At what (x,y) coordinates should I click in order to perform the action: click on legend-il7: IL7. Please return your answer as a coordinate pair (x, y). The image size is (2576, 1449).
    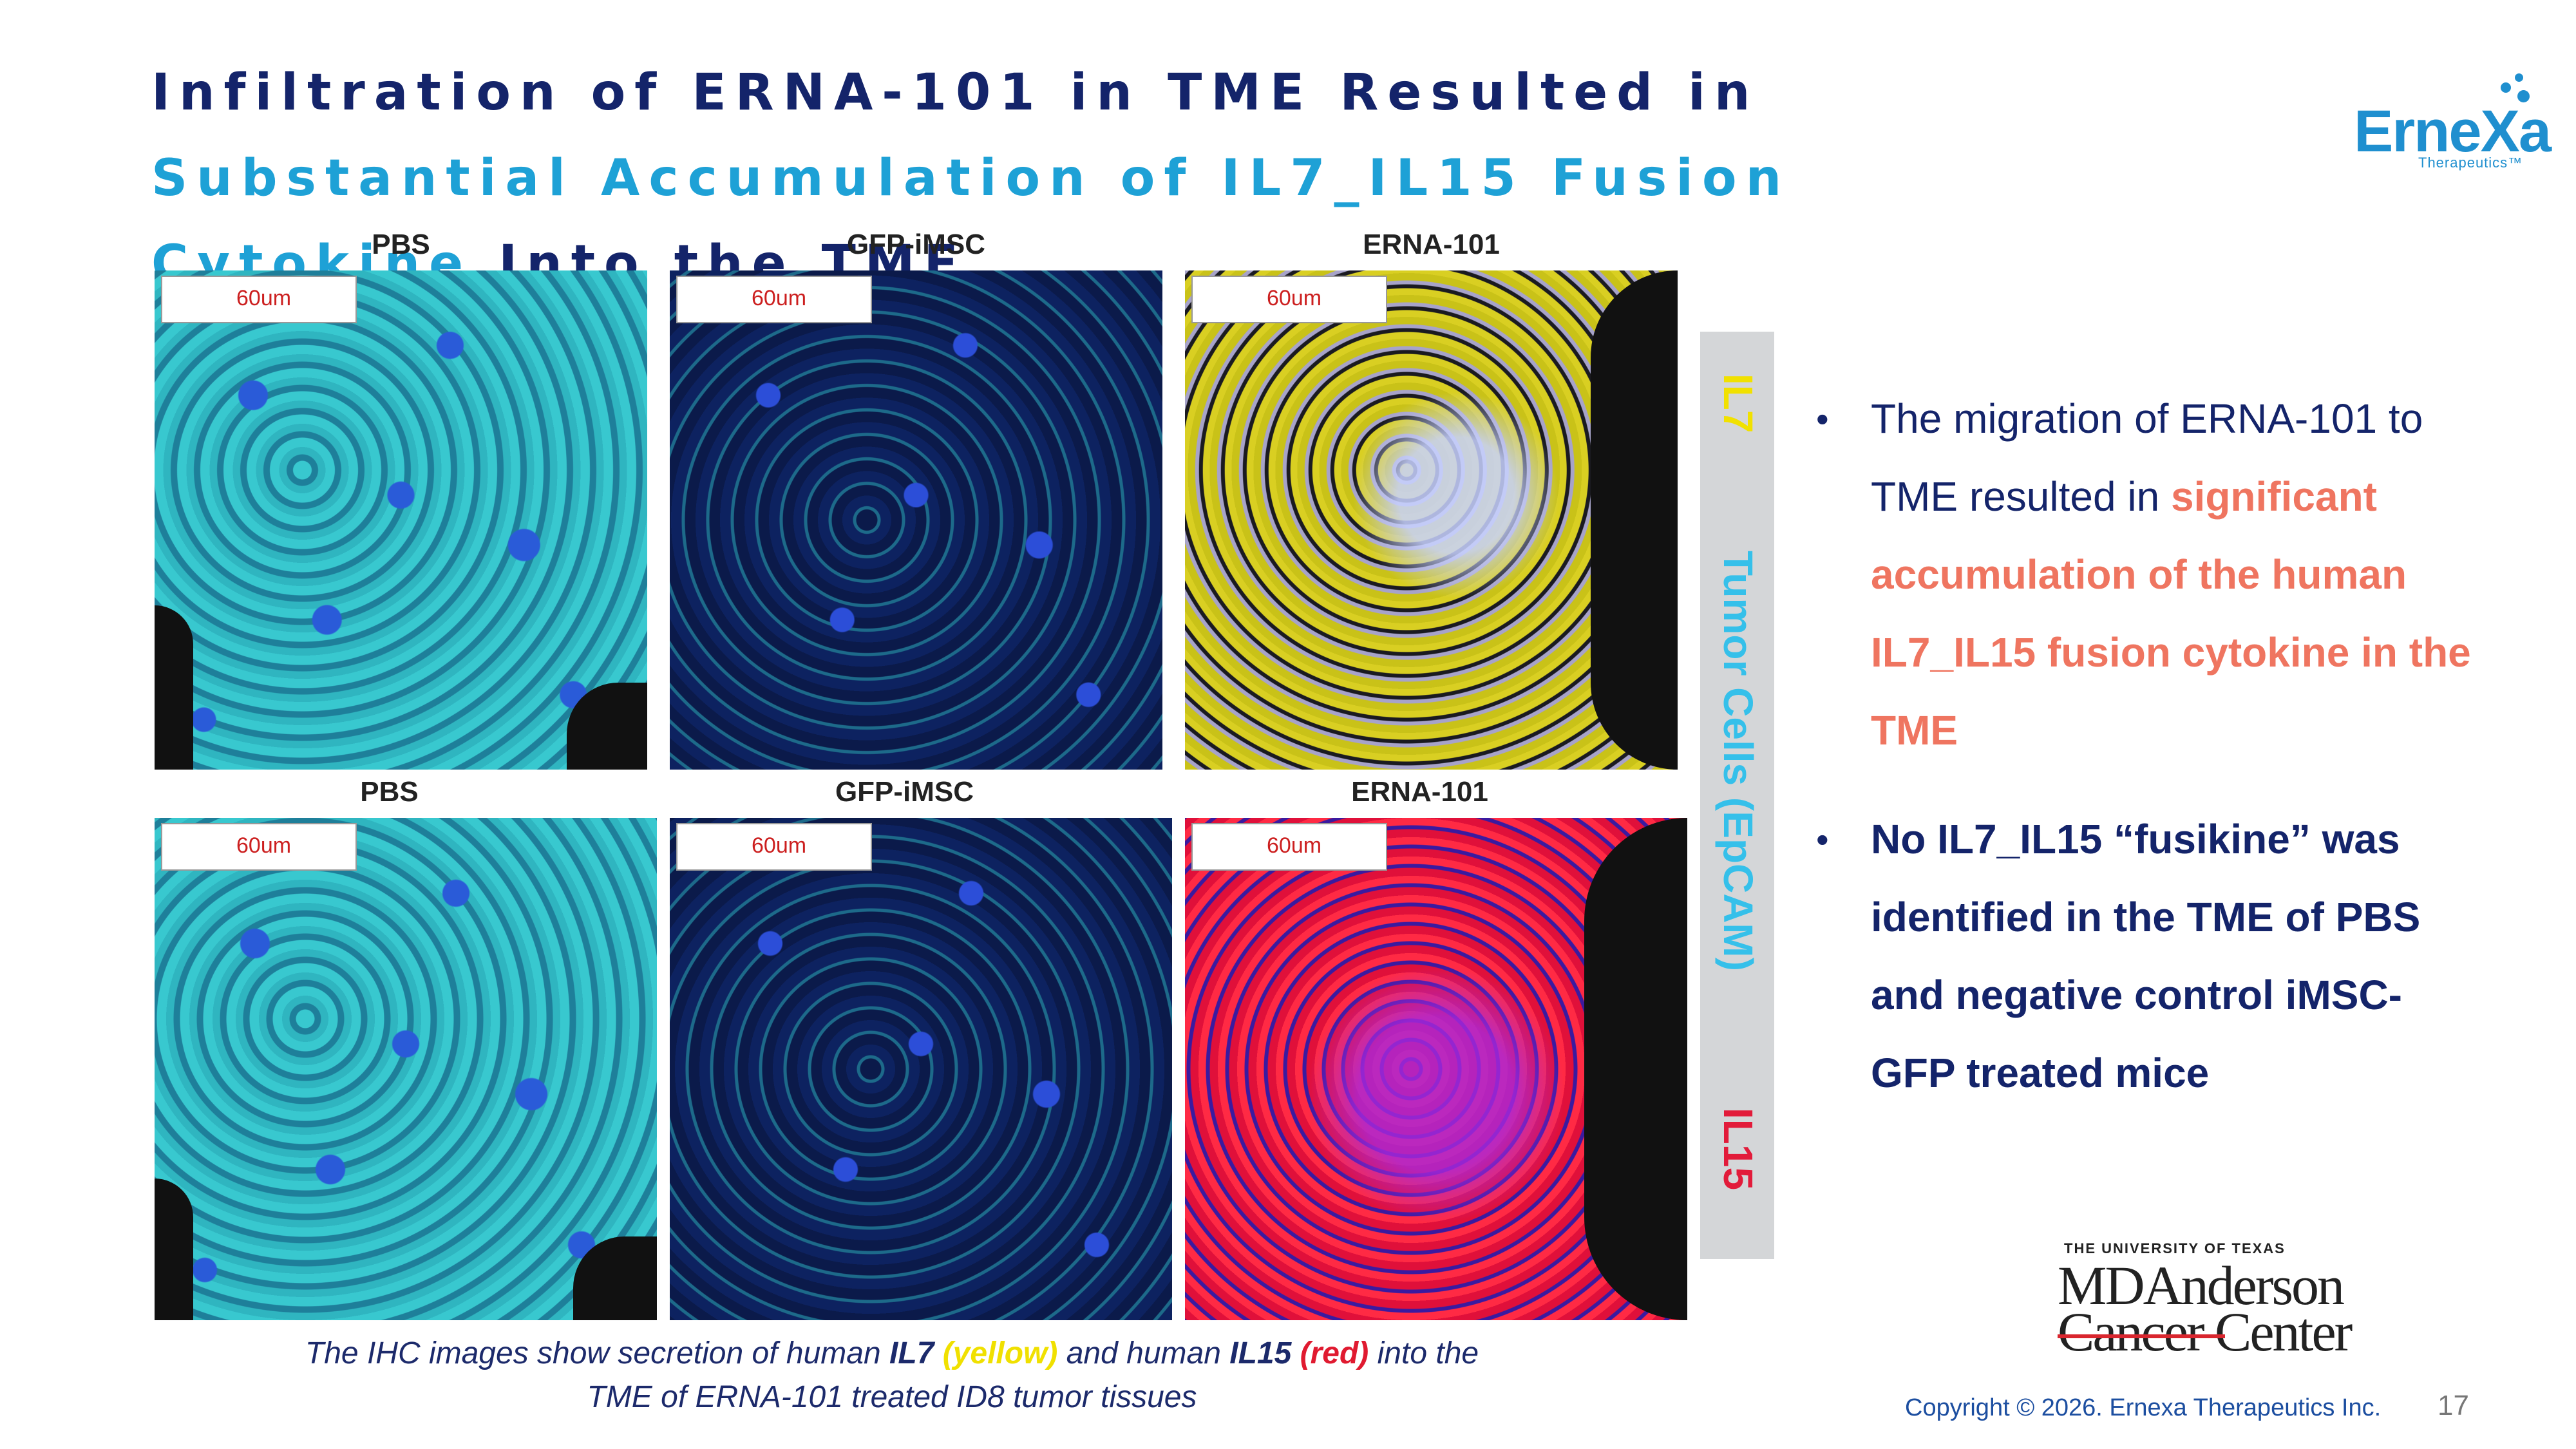
    Looking at the image, I should click on (1738, 403).